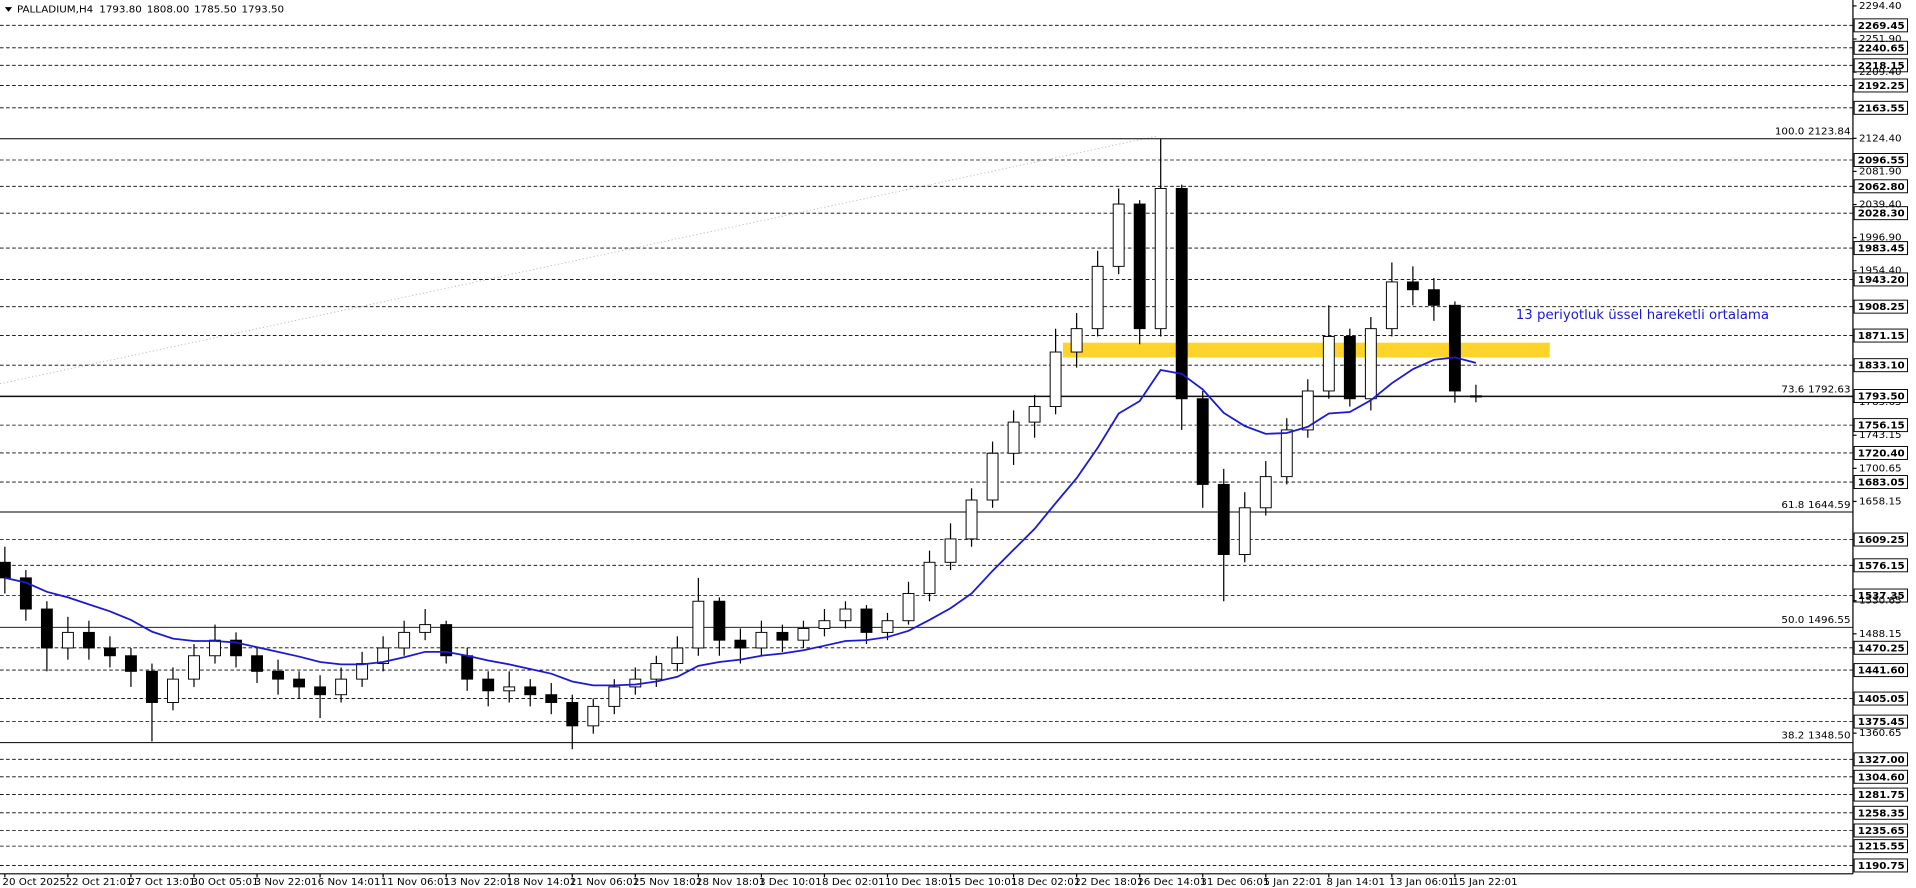 This screenshot has width=1916, height=888. Describe the element at coordinates (1829, 736) in the screenshot. I see `fib-price: 1348.50` at that location.